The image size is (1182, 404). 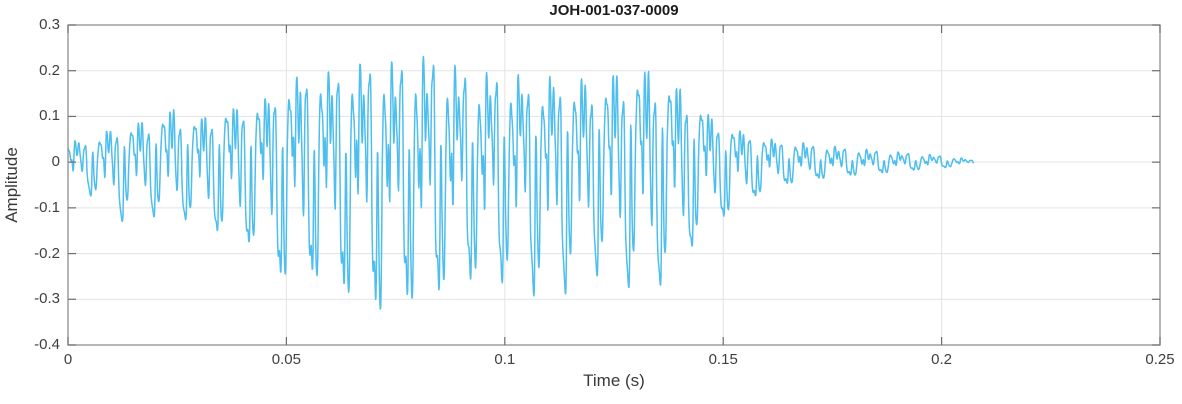 What do you see at coordinates (723, 359) in the screenshot?
I see `x-tick-label: 0.15` at bounding box center [723, 359].